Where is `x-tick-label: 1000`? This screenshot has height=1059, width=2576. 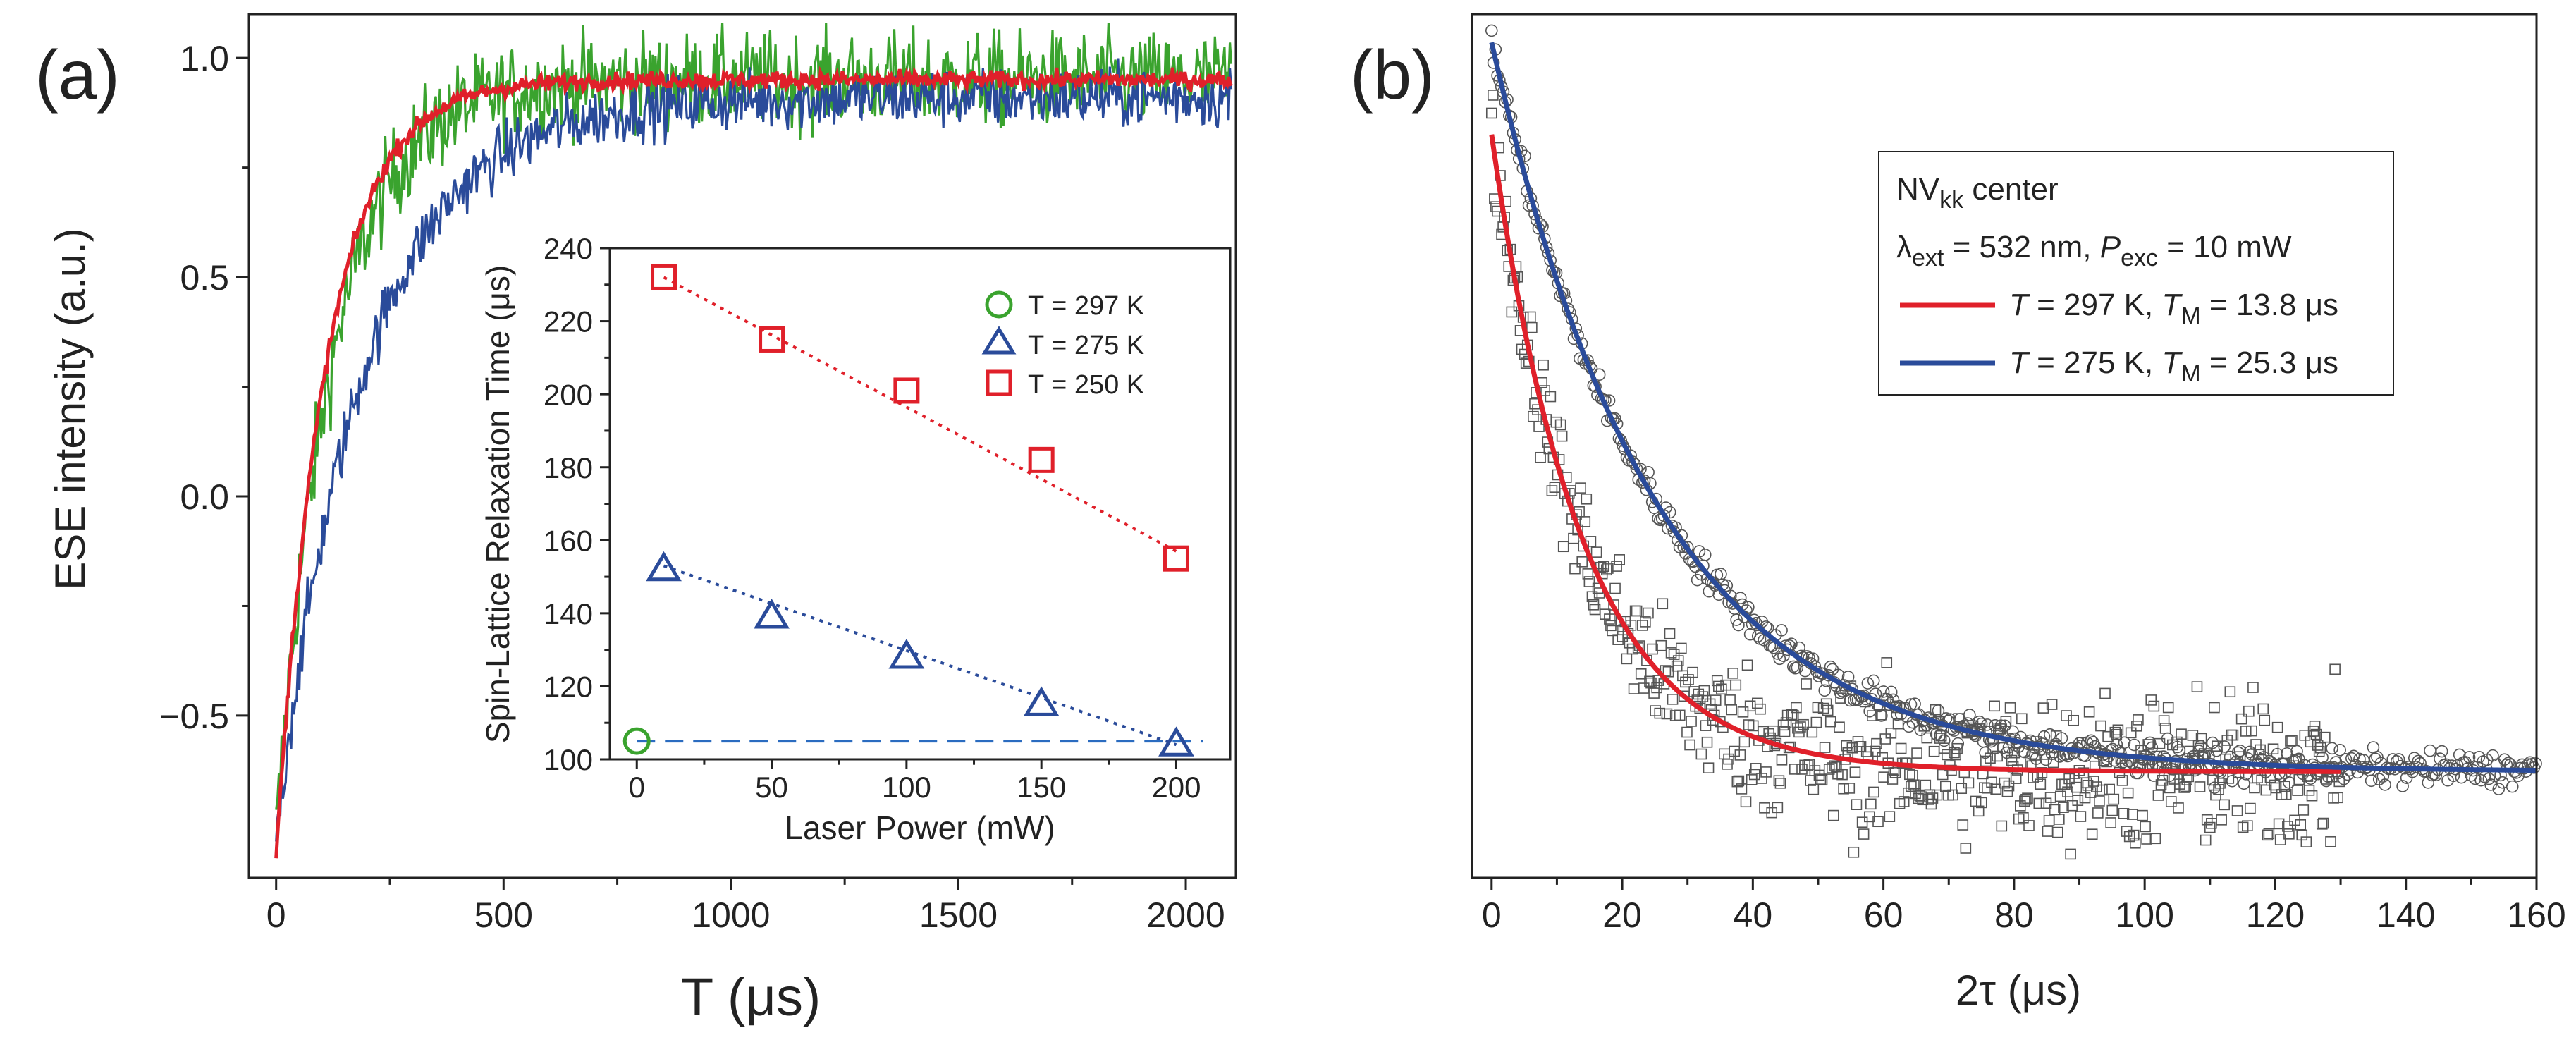
x-tick-label: 1000 is located at coordinates (731, 915).